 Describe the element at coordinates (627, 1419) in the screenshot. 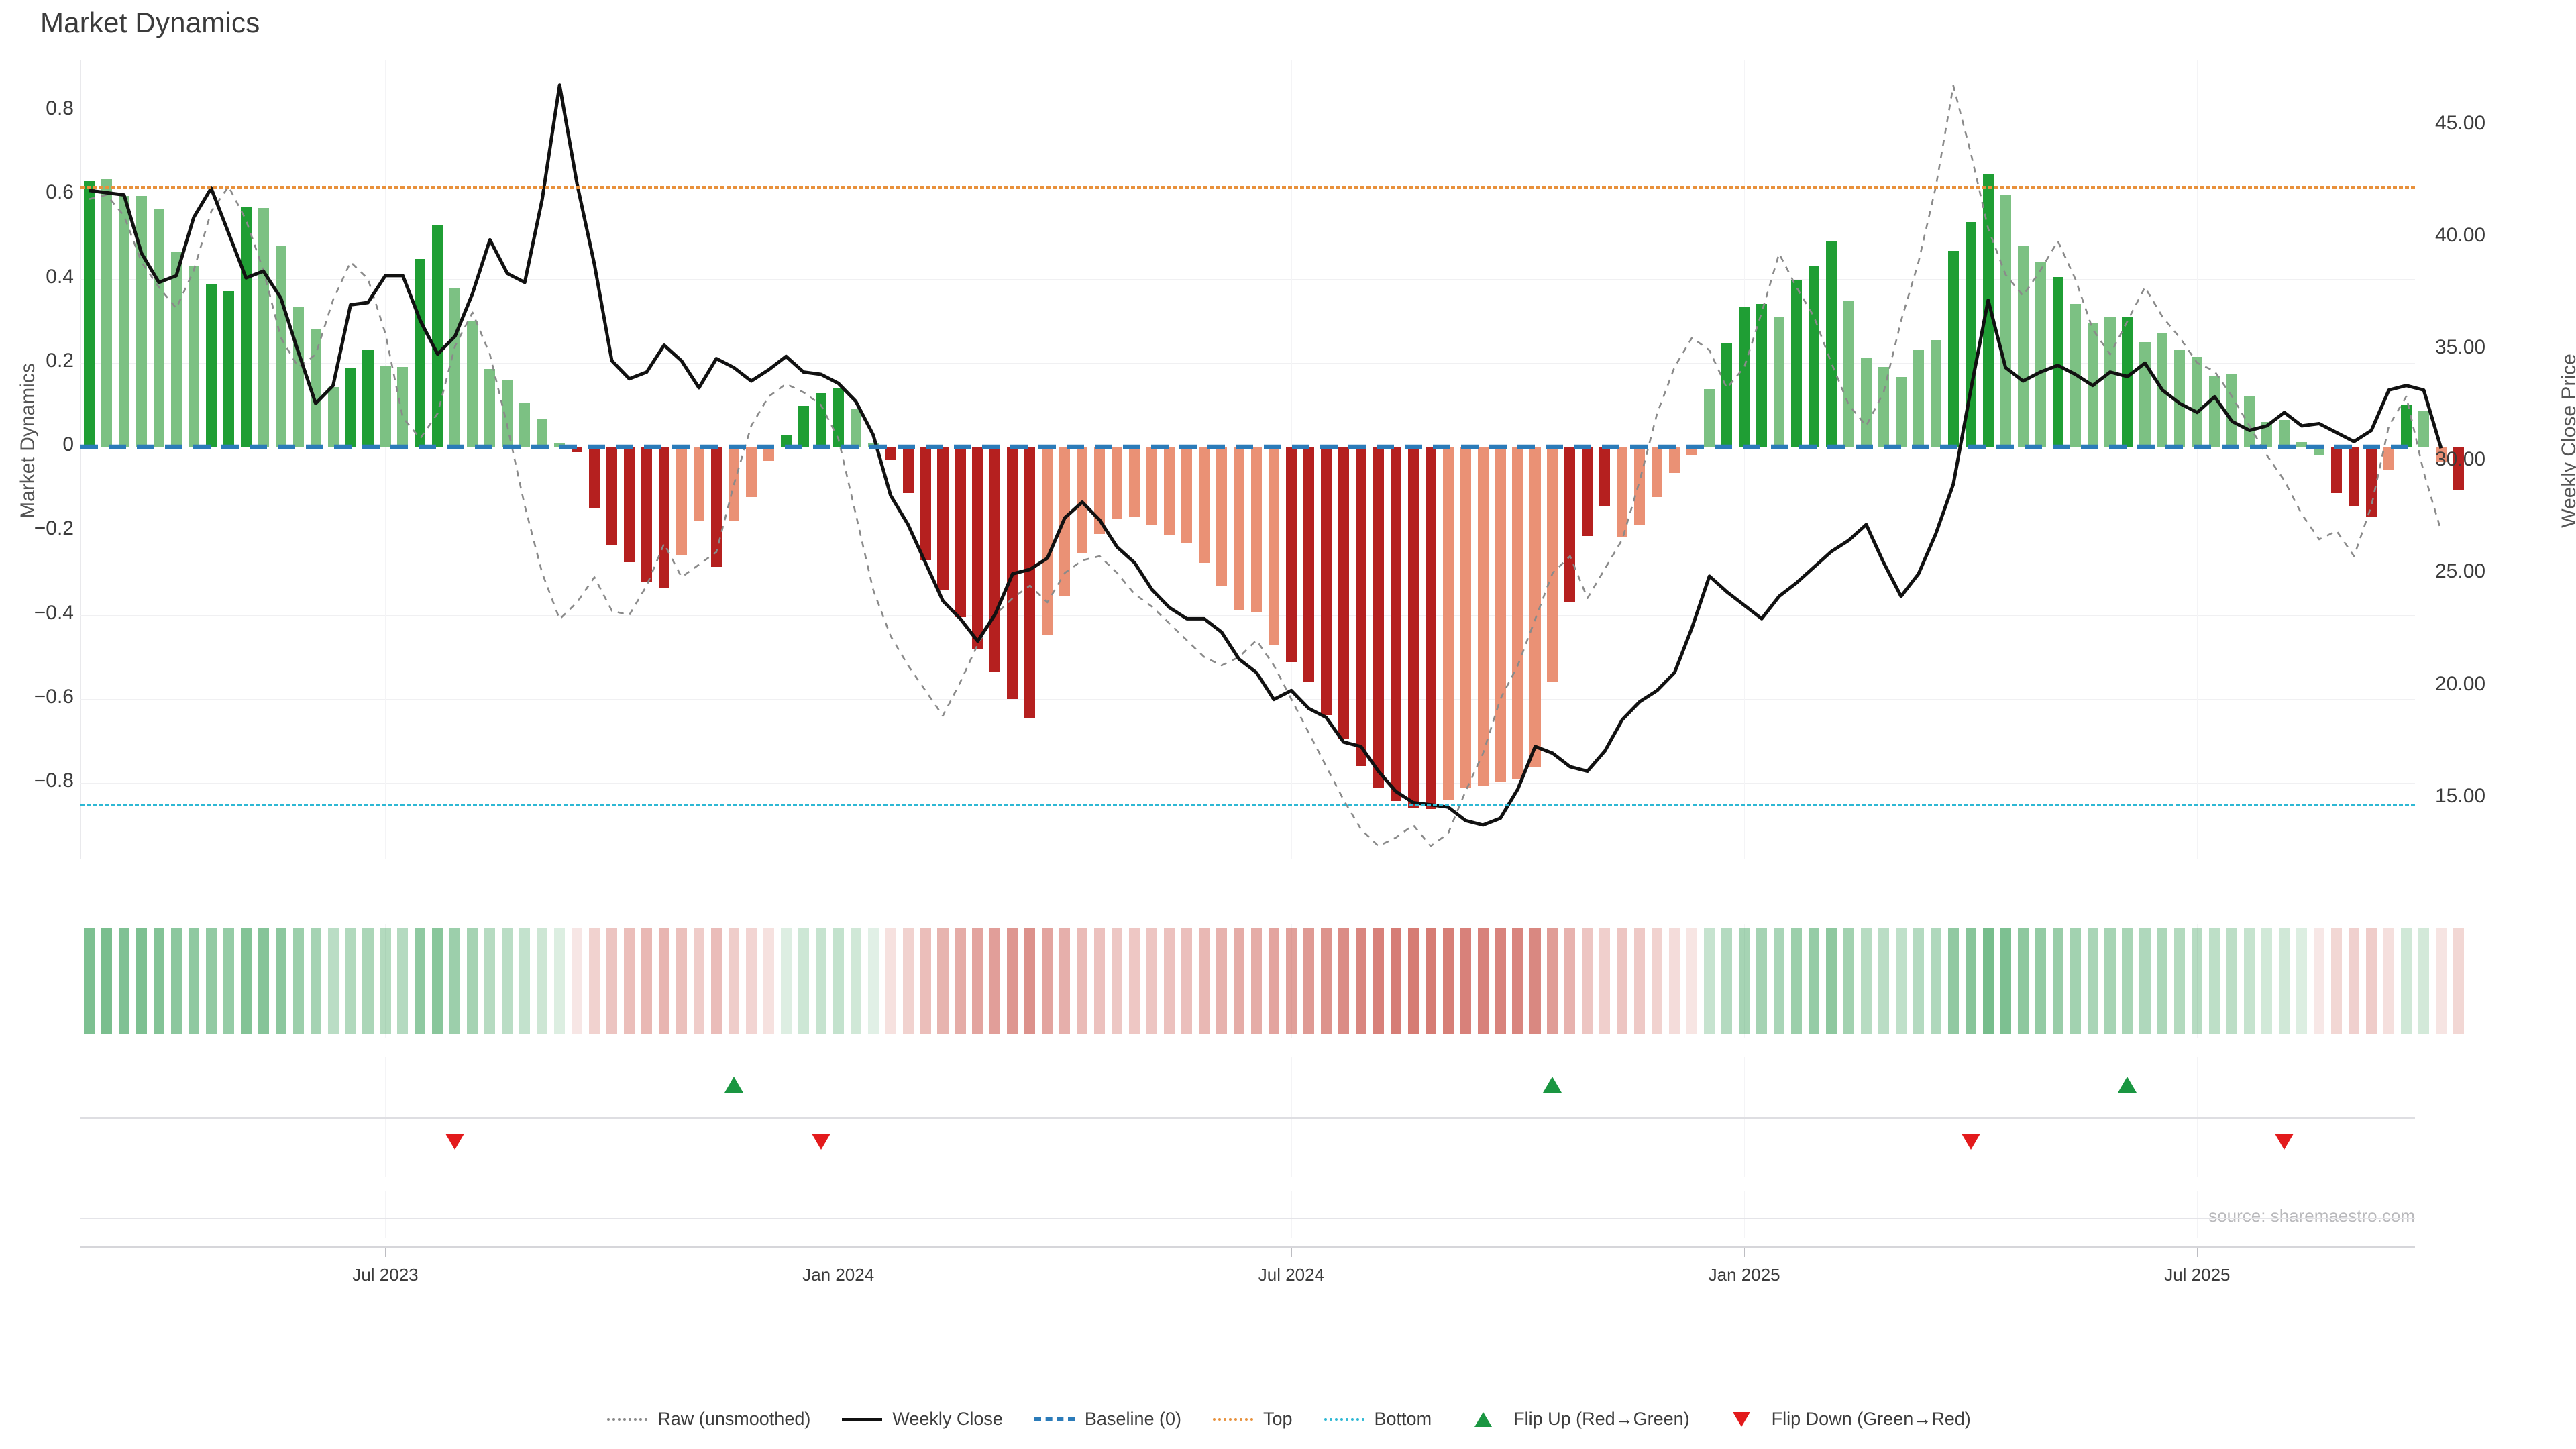

I see `legend-dotted-line-icon` at that location.